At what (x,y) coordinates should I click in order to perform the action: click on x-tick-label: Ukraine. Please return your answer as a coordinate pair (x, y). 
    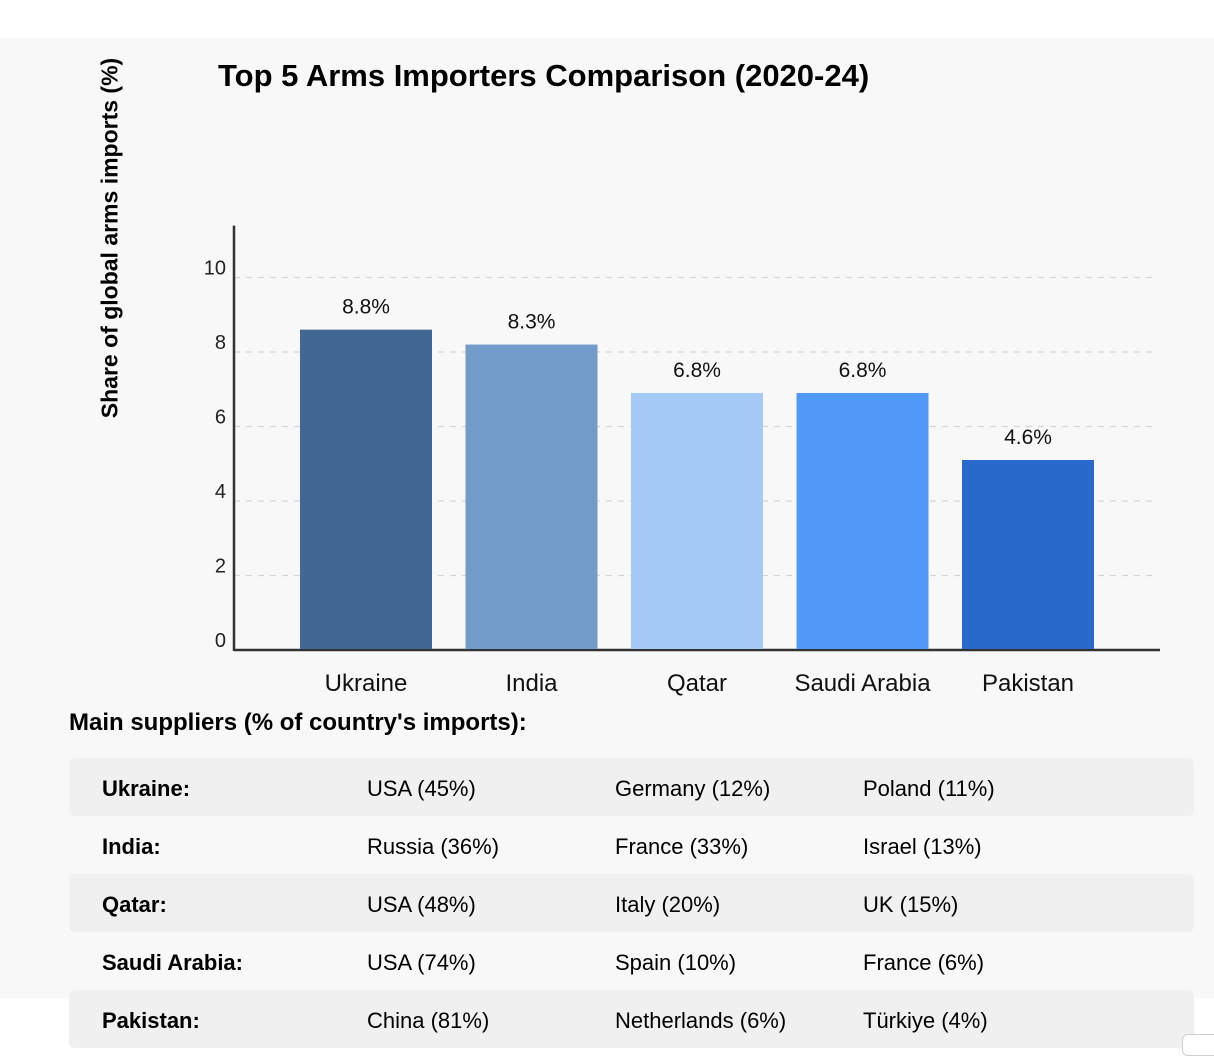
    Looking at the image, I should click on (366, 683).